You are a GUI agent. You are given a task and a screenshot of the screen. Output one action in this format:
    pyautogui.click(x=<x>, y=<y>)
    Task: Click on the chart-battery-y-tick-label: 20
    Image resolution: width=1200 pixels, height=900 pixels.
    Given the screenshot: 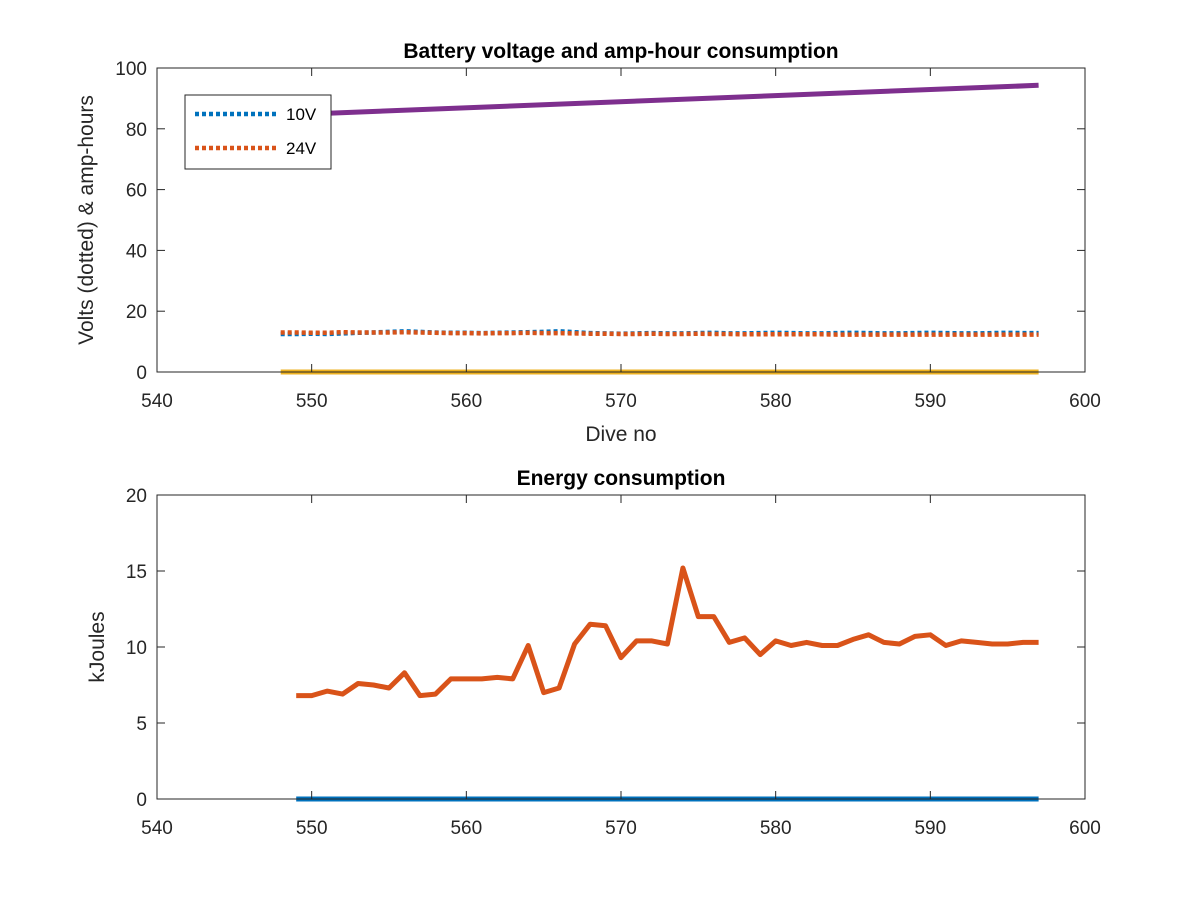 What is the action you would take?
    pyautogui.click(x=136, y=312)
    